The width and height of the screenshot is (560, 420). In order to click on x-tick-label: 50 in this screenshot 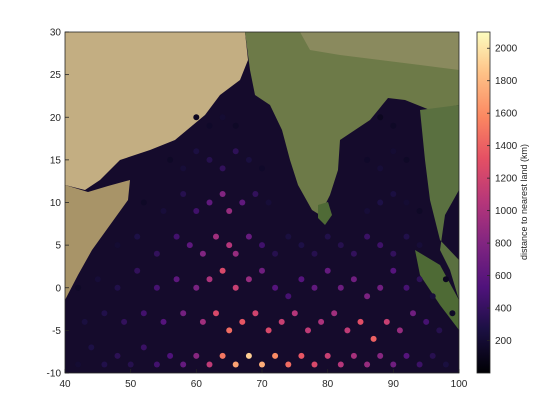, I will do `click(131, 384)`.